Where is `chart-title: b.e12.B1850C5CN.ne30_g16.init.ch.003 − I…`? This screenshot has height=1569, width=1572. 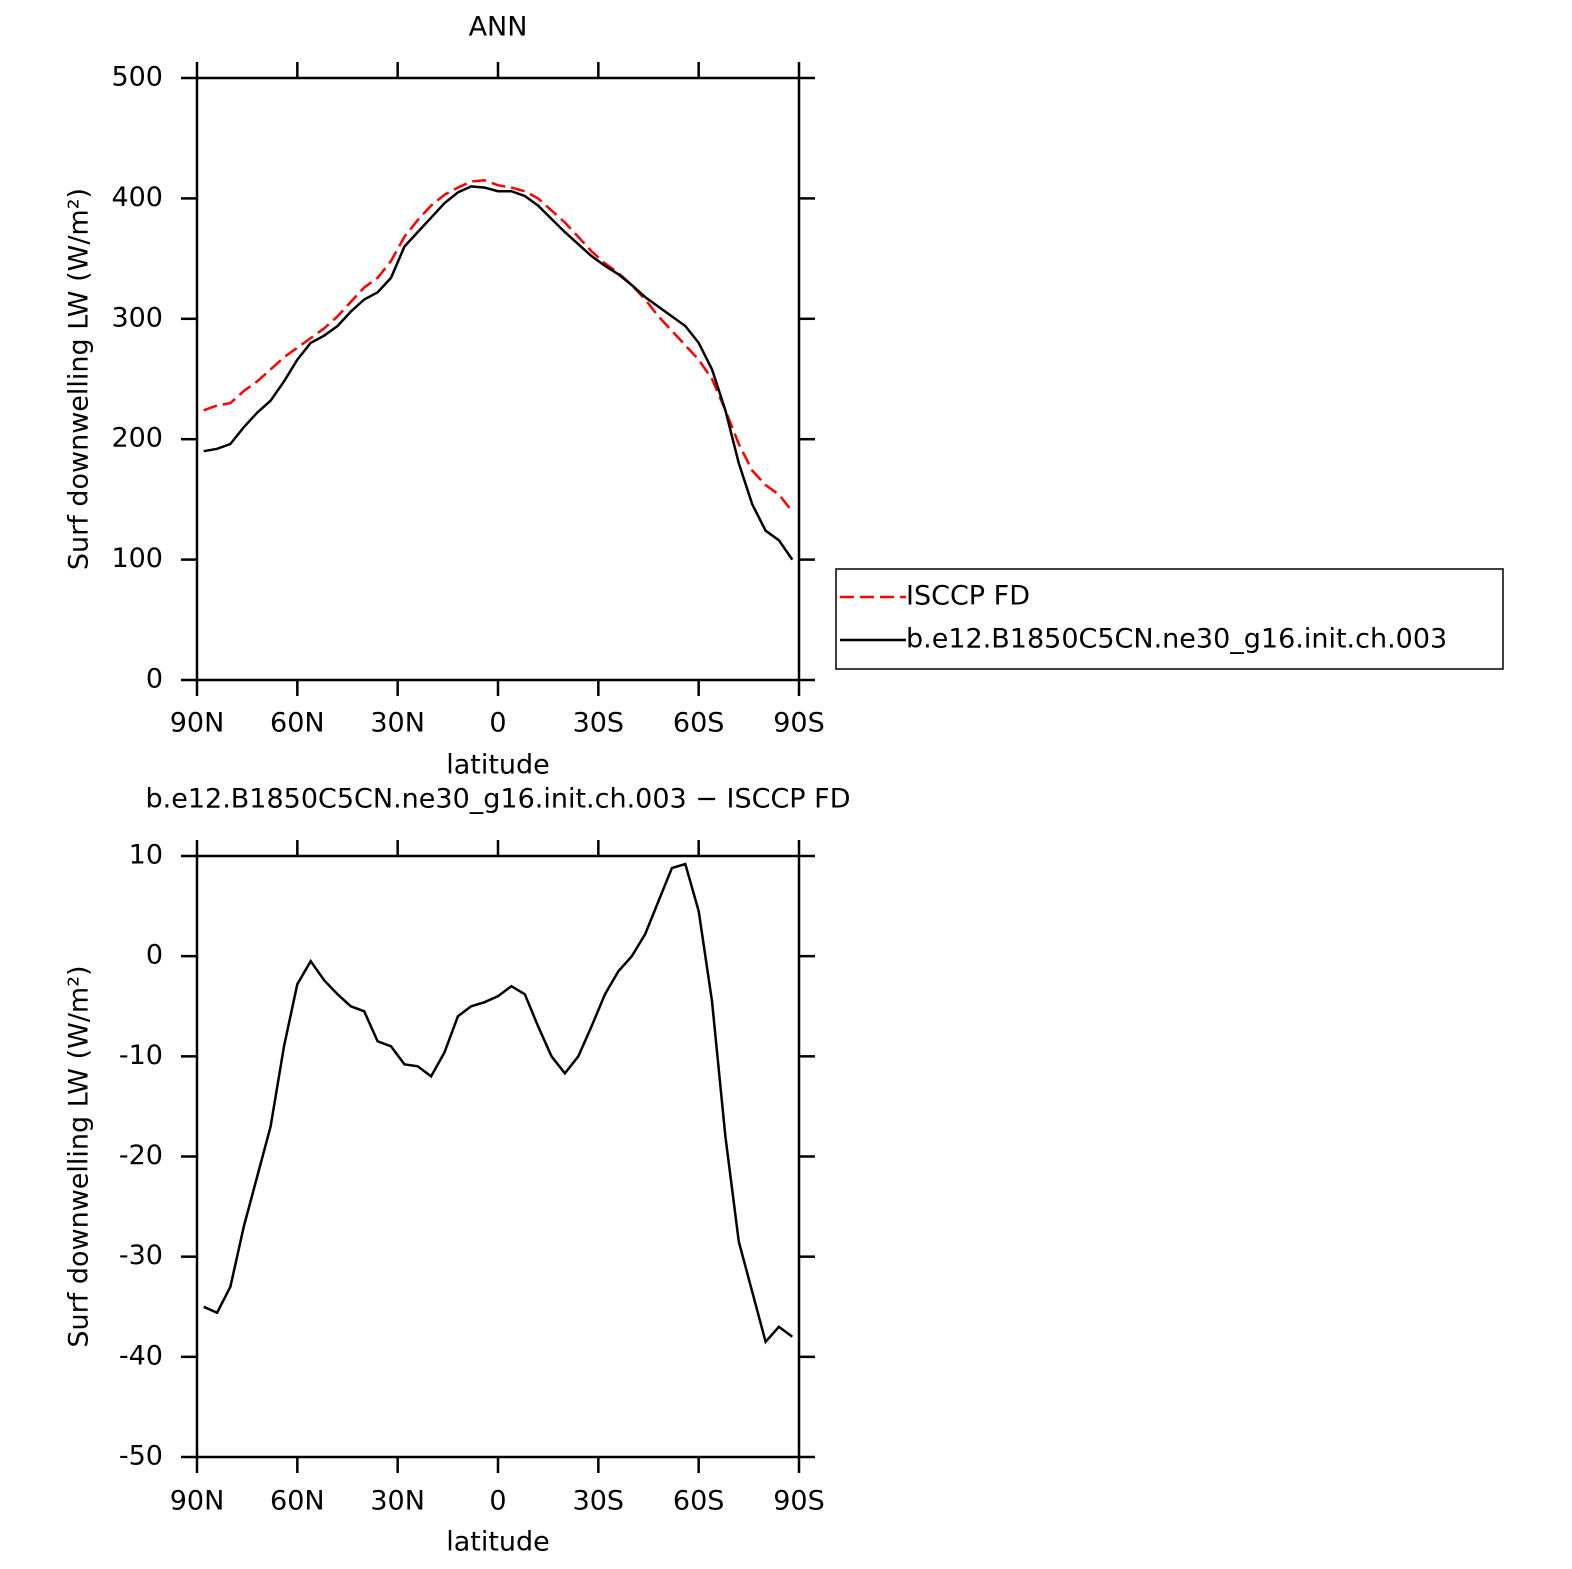
chart-title: b.e12.B1850C5CN.ne30_g16.init.ch.003 − I… is located at coordinates (498, 799).